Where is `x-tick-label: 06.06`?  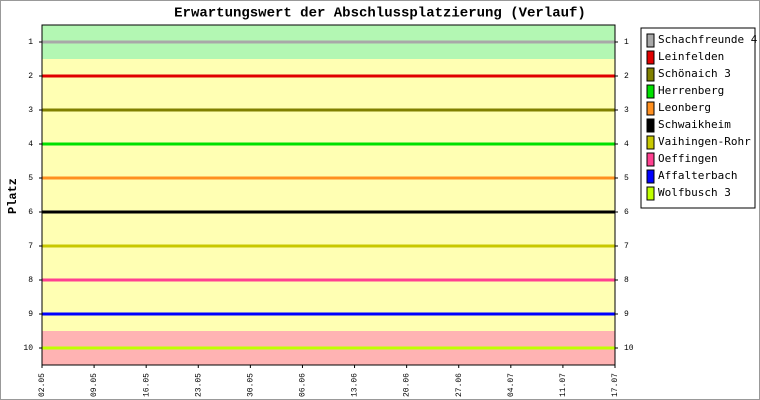 x-tick-label: 06.06 is located at coordinates (303, 385).